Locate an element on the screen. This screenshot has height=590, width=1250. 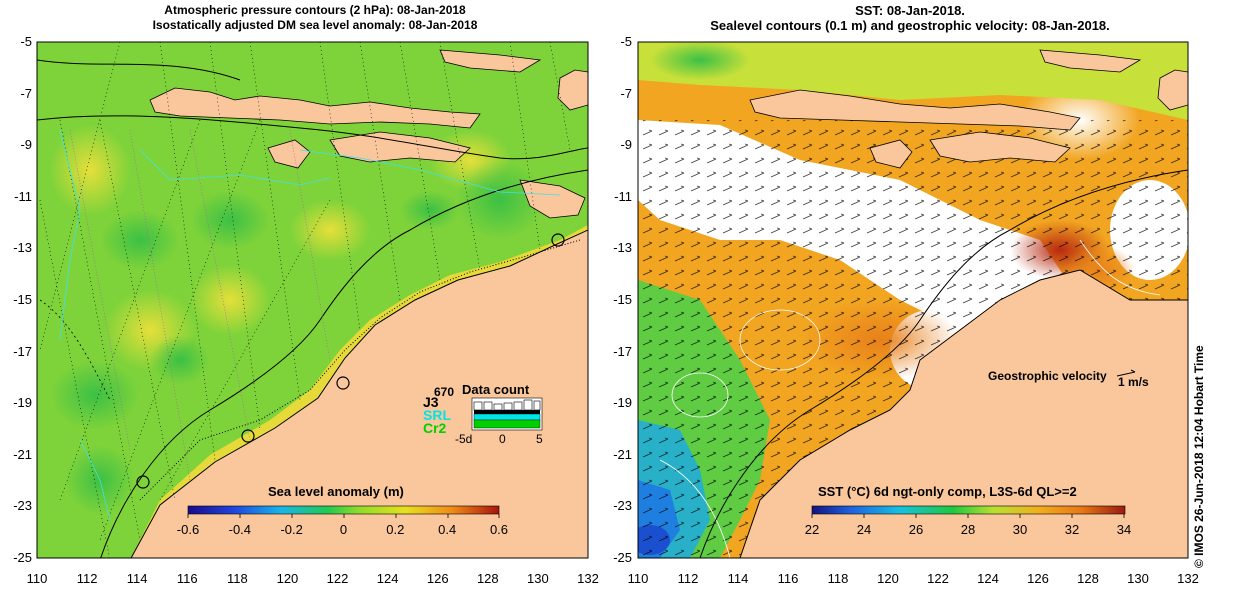
sla-colorbar-tick: -0.6 is located at coordinates (188, 529).